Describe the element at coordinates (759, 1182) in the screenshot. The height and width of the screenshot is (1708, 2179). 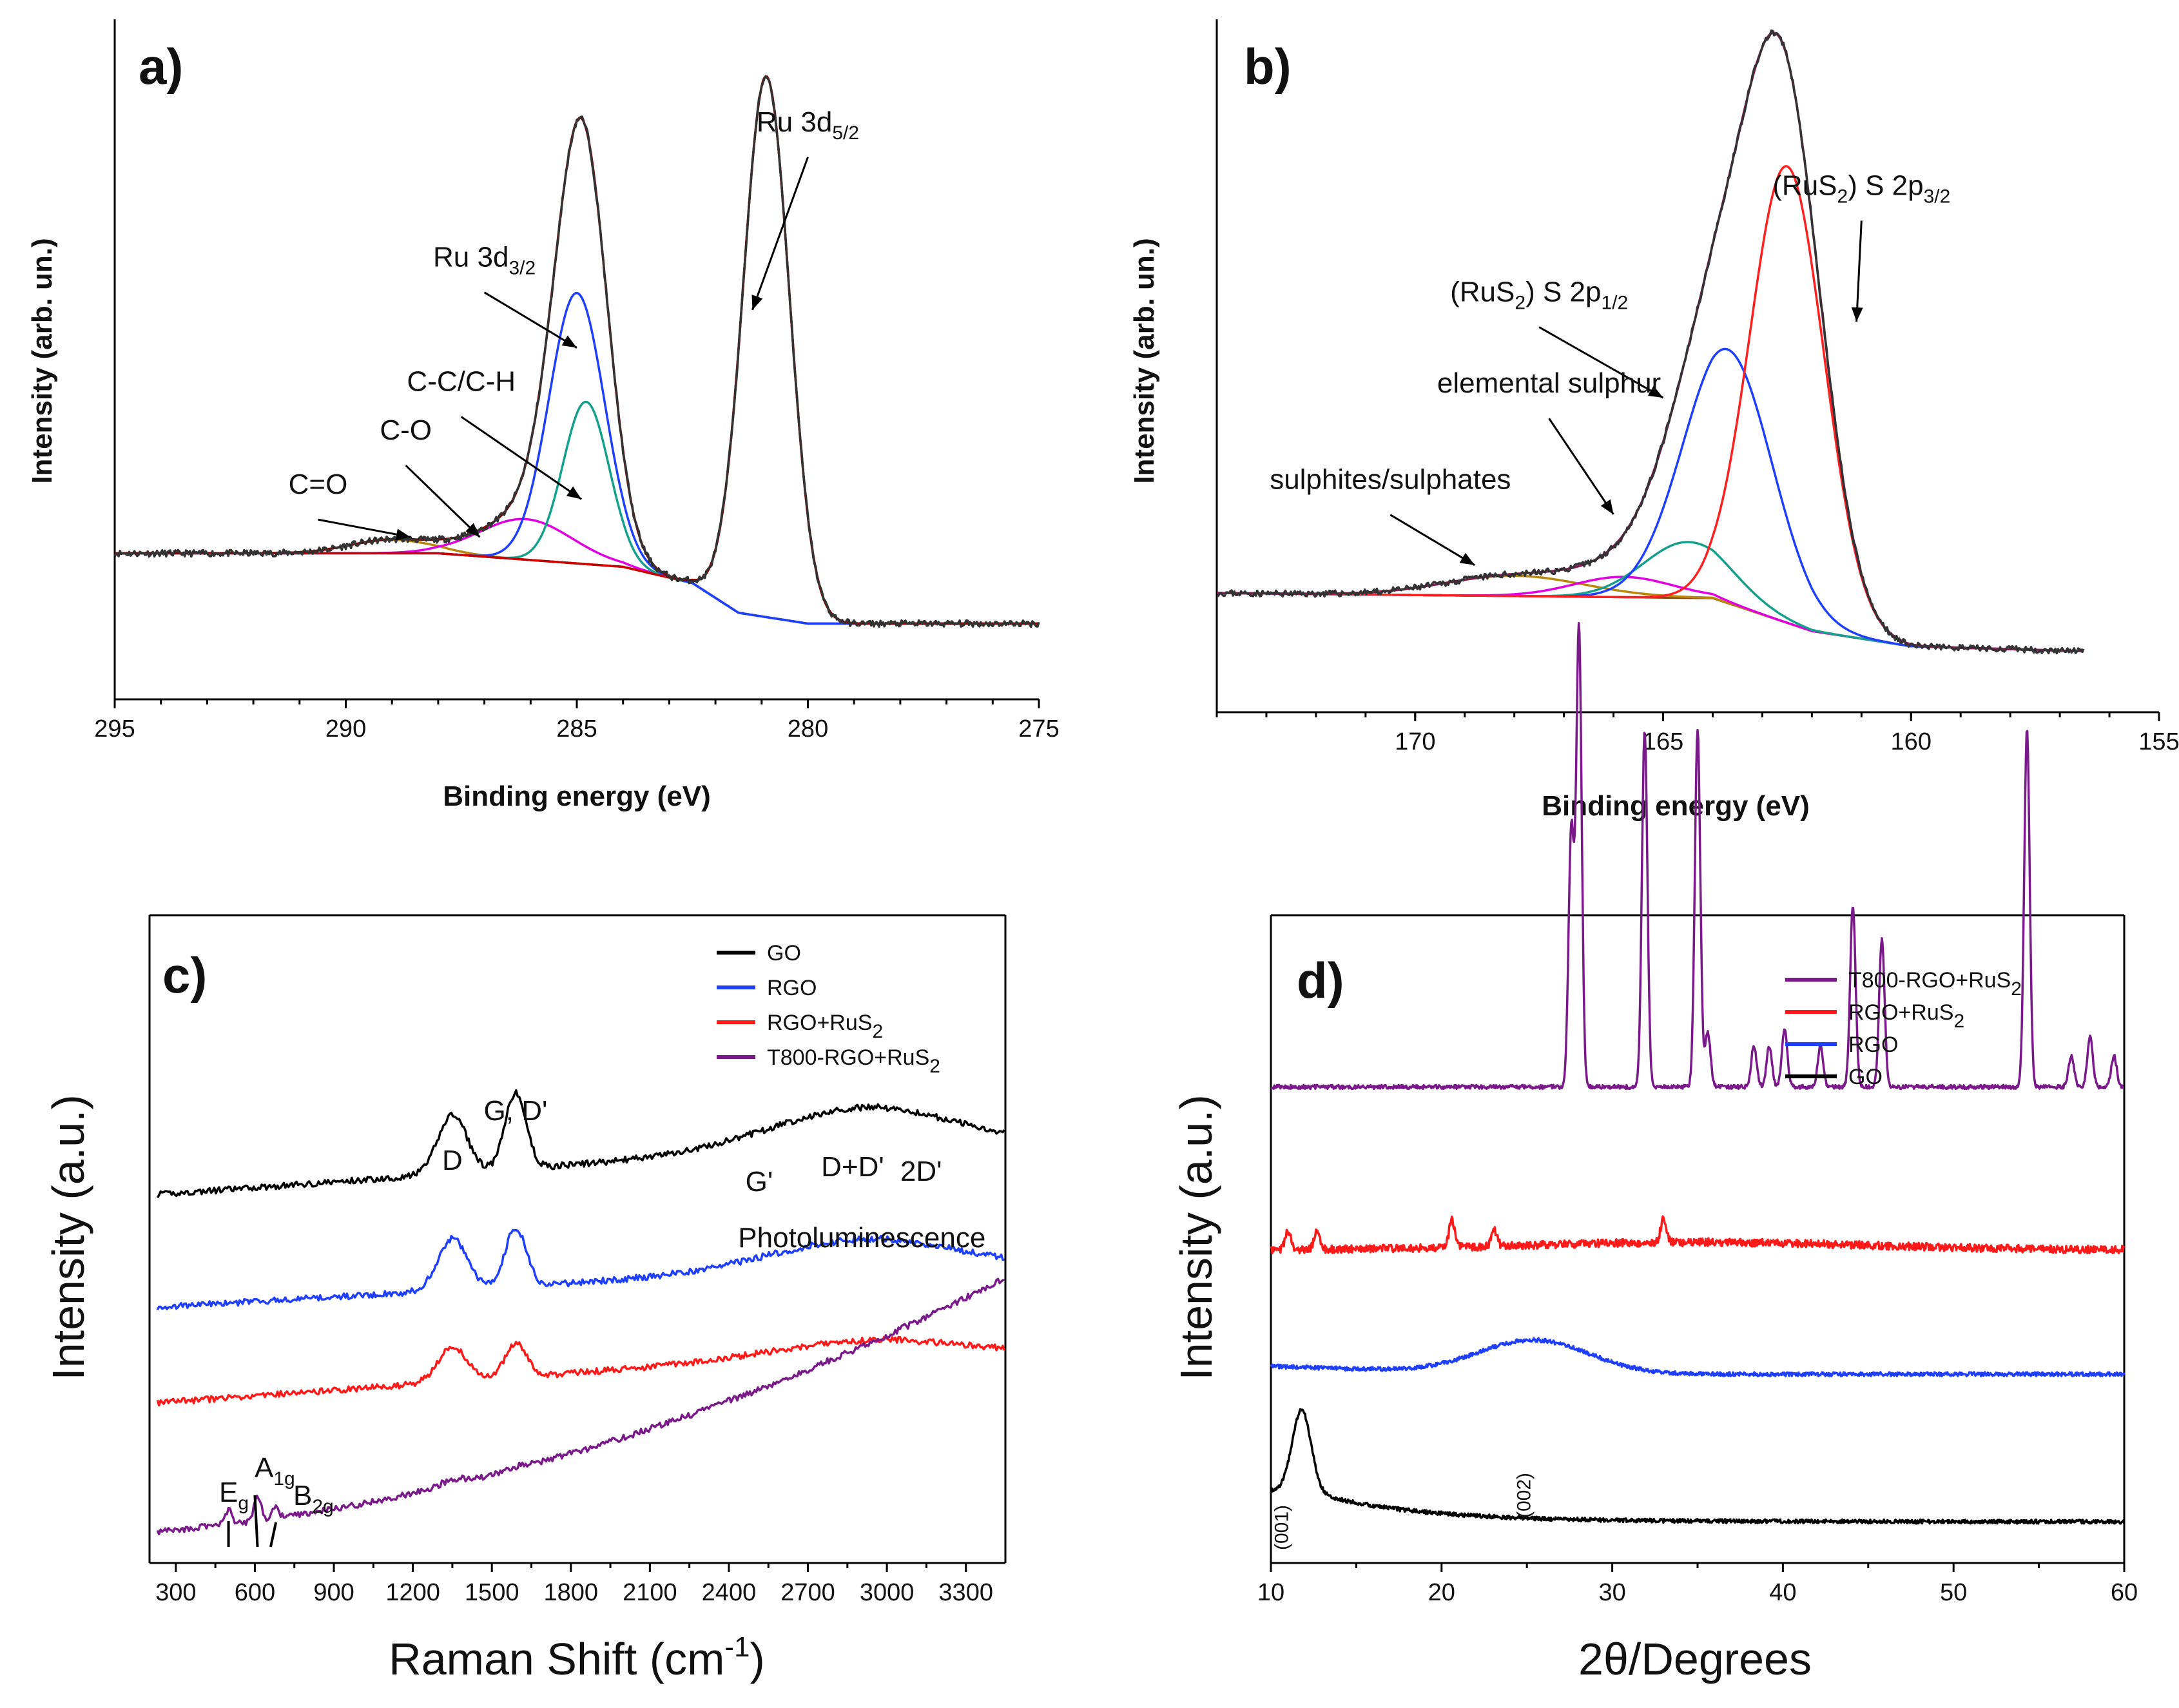
I see `c-peak-label-2: G'` at that location.